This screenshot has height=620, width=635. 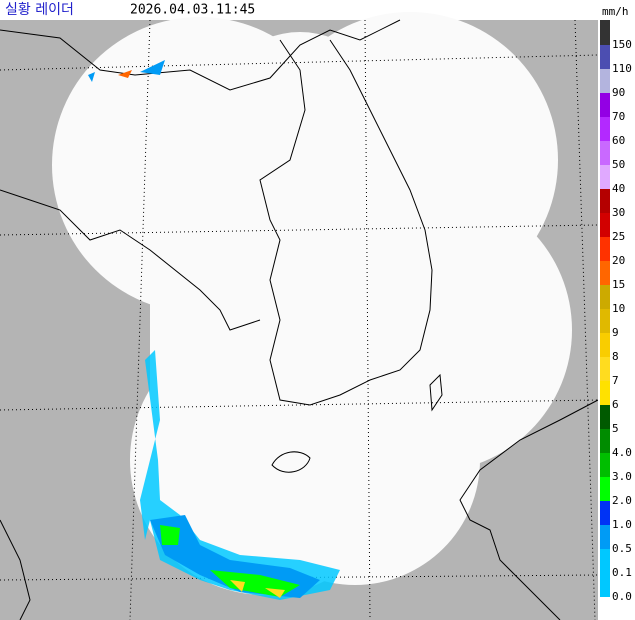 I want to click on legend-label: 25, so click(x=618, y=236).